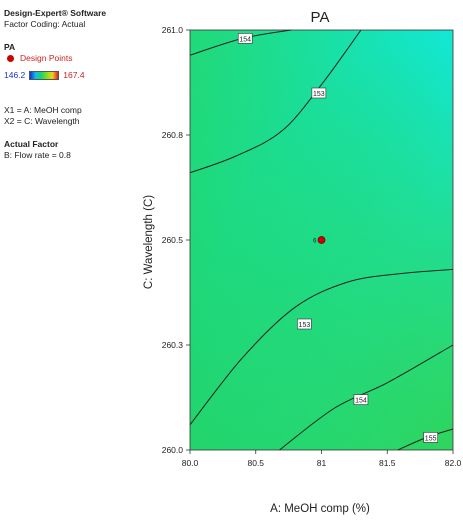  I want to click on design-point, so click(321, 240).